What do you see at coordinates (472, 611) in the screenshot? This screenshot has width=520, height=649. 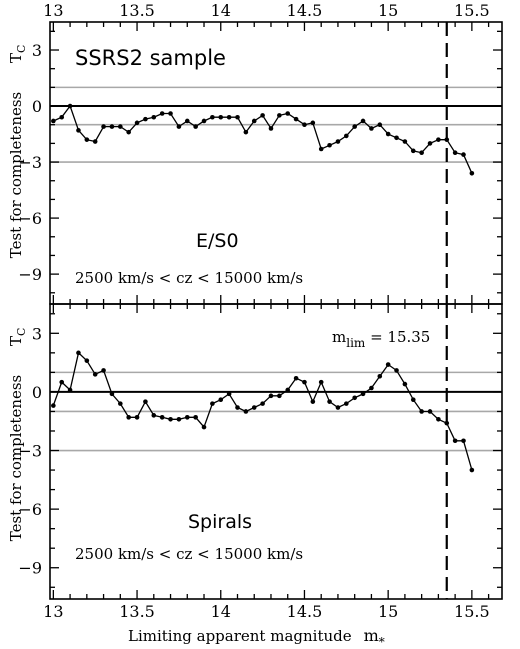 I see `bottom-x-tick-label-5: 15.5` at bounding box center [472, 611].